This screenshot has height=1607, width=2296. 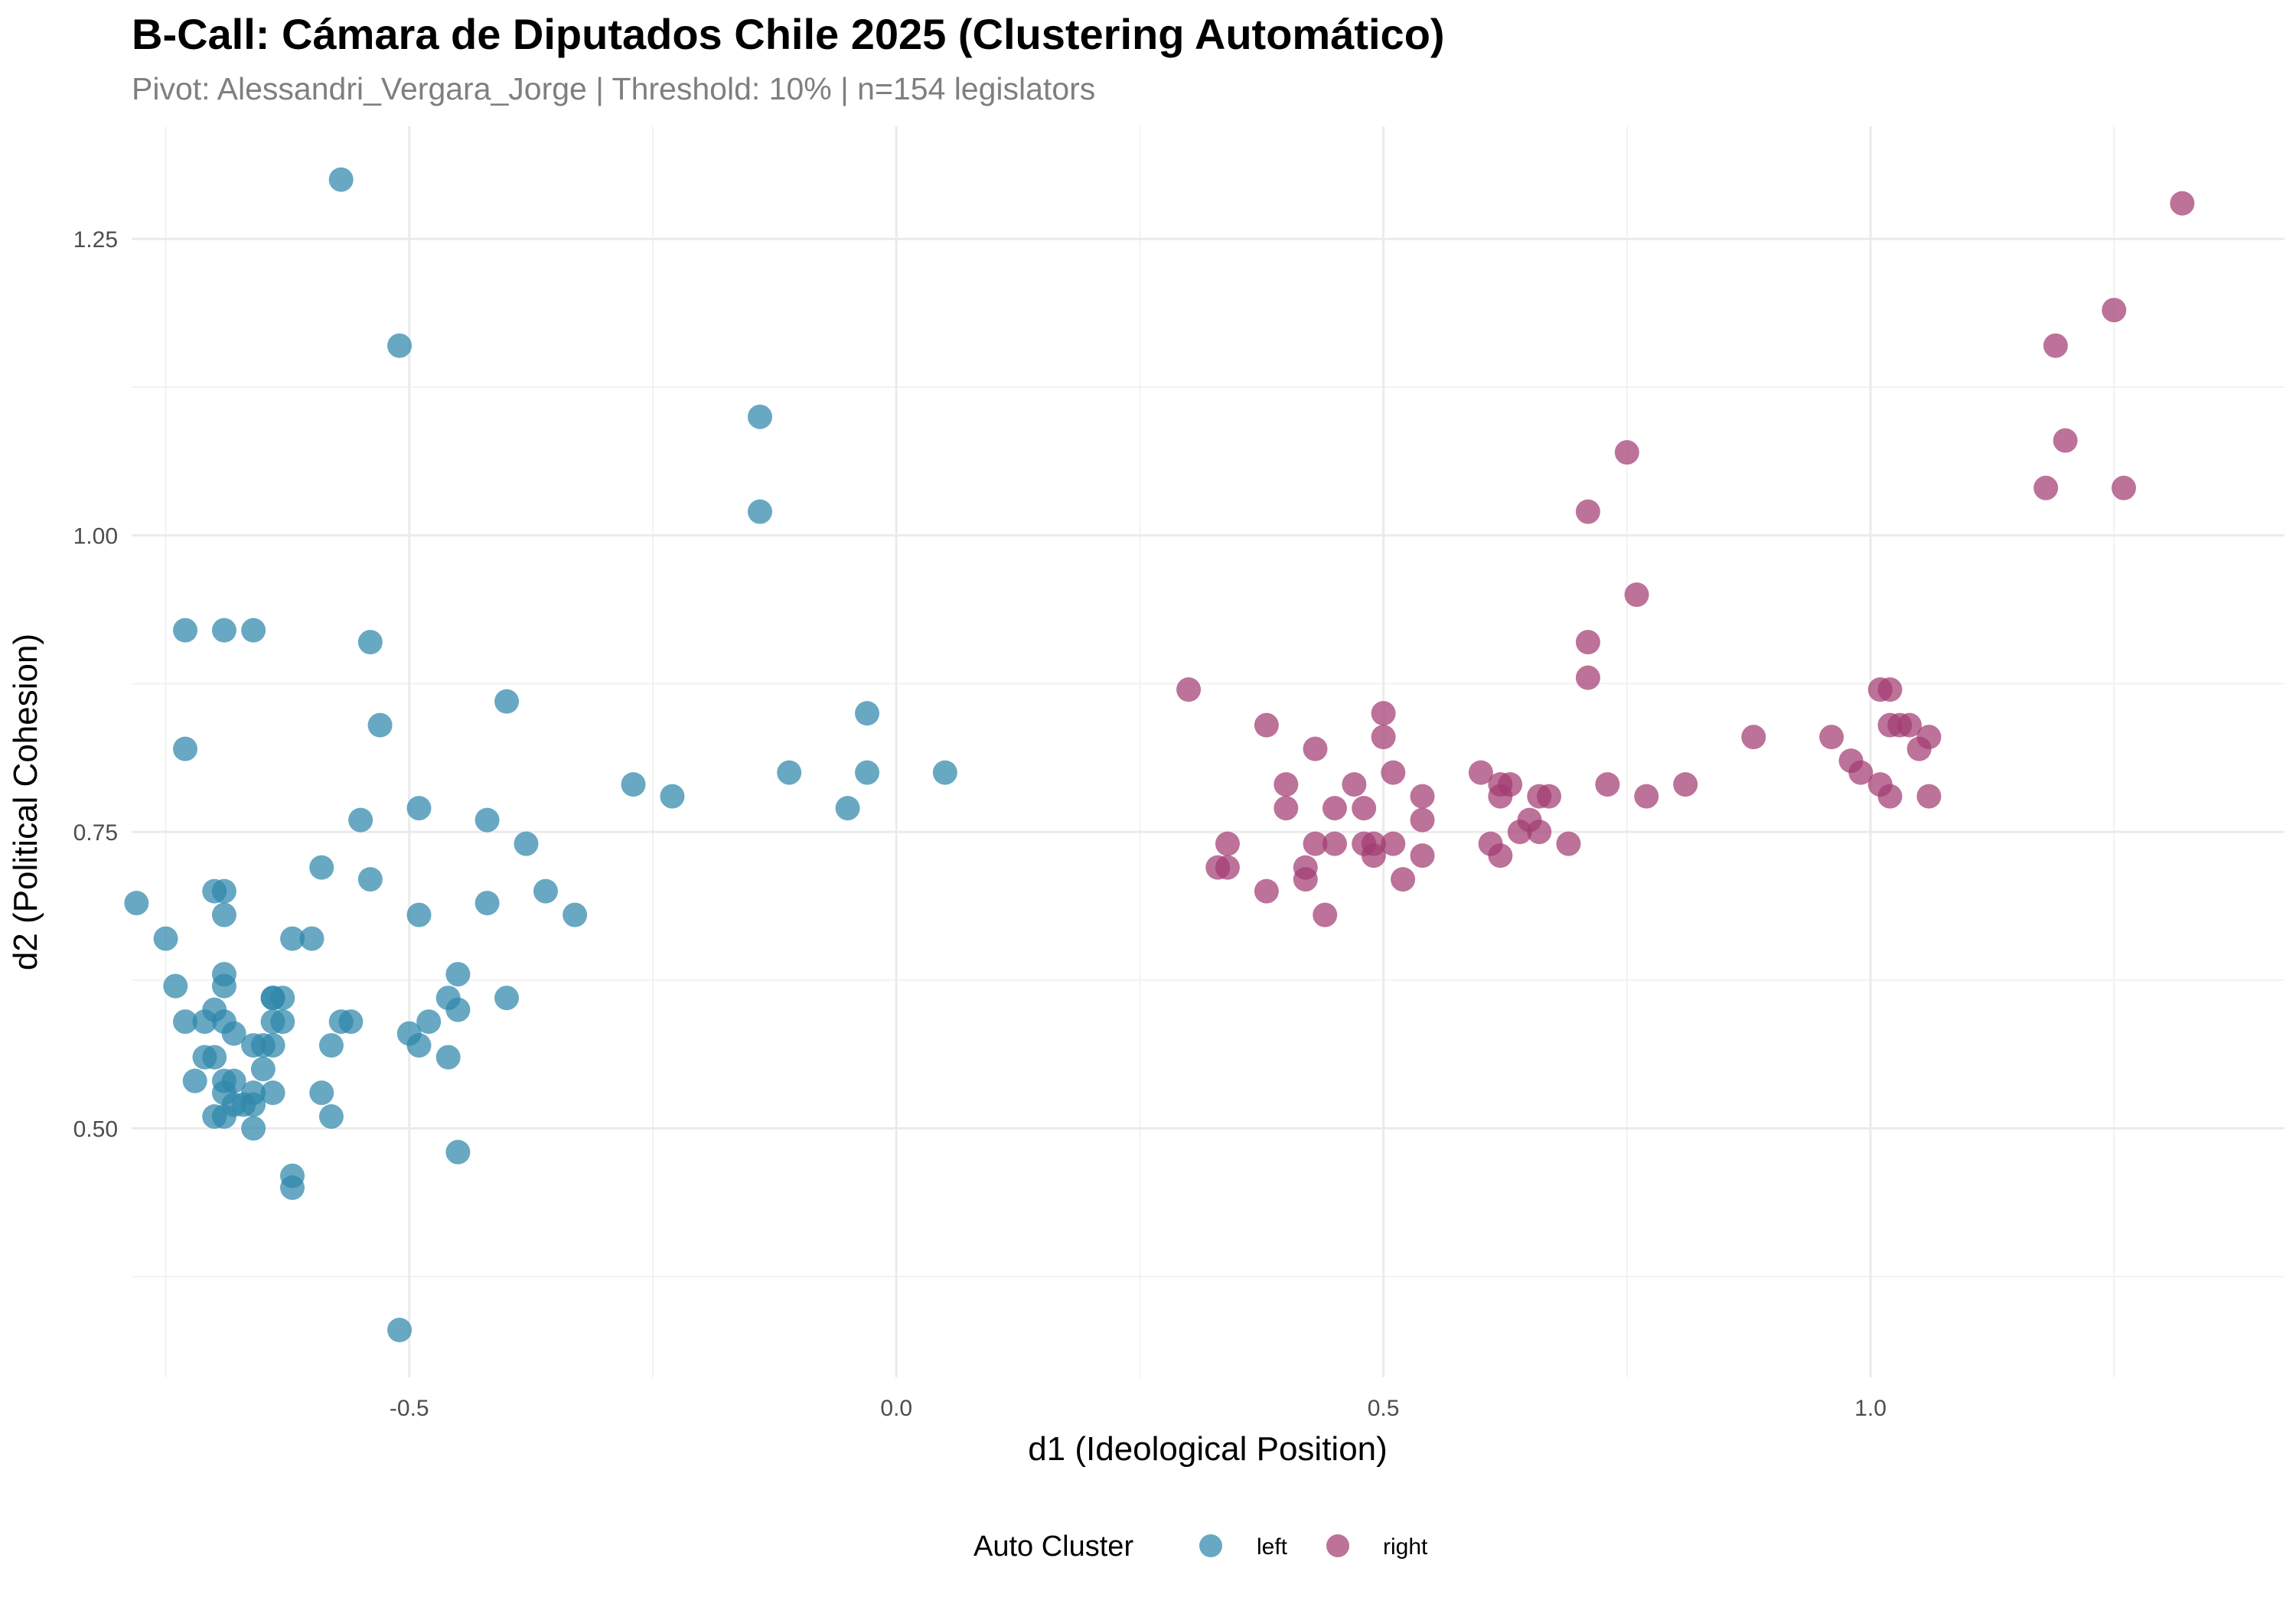 I want to click on legend: Auto Cluster left right, so click(x=1201, y=1546).